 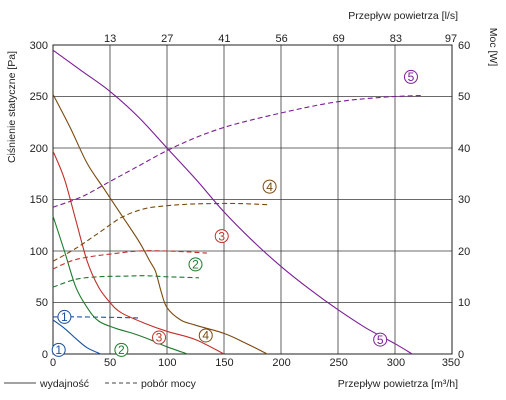 I want to click on x-bottom-tick: 100, so click(x=167, y=363).